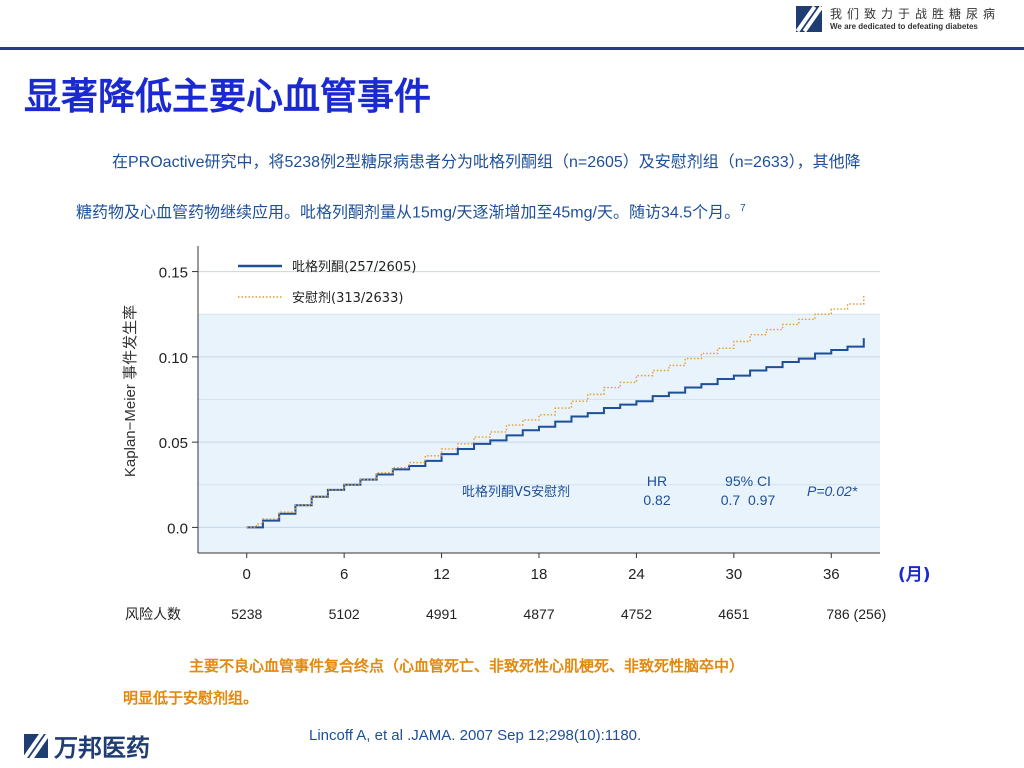 This screenshot has height=768, width=1024. Describe the element at coordinates (832, 491) in the screenshot. I see `stats-p-value: P=0.02*` at that location.